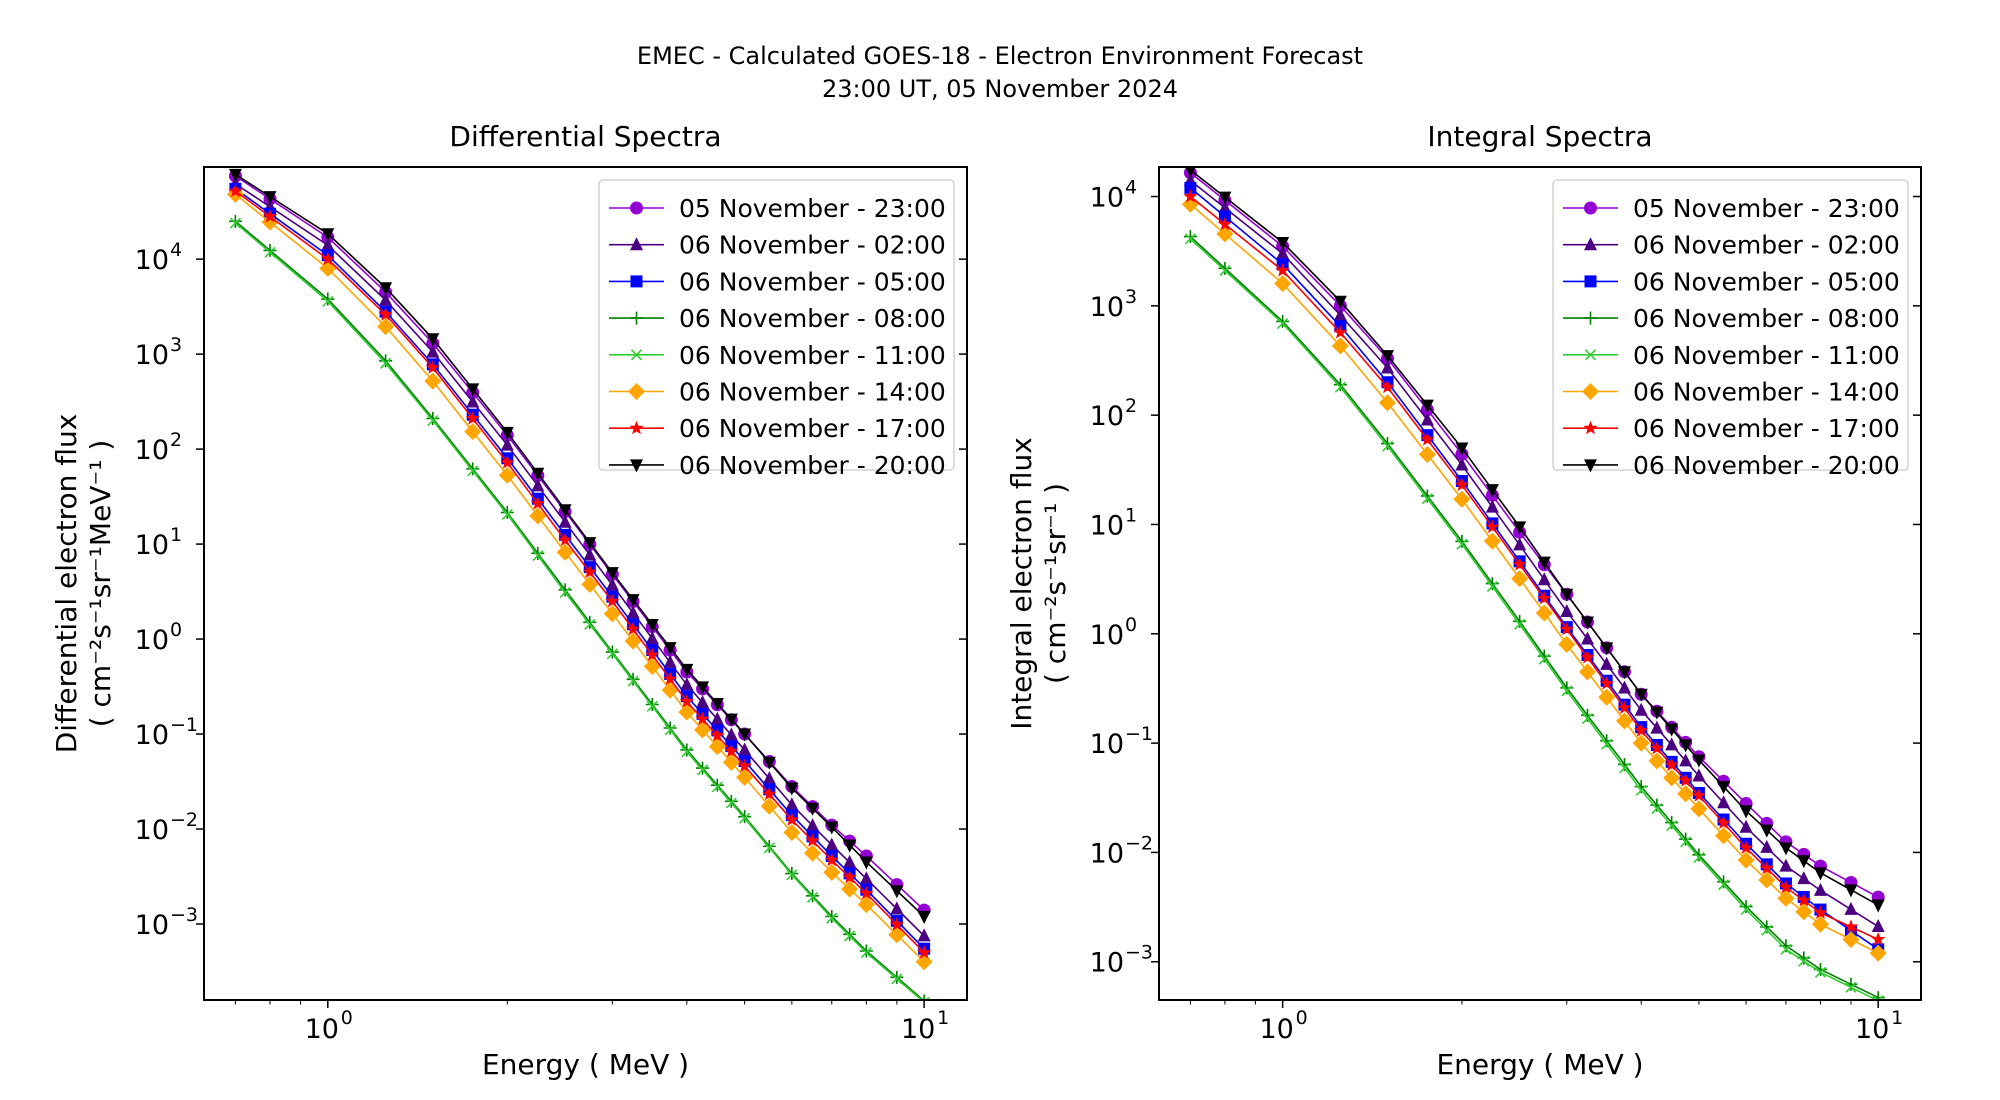  Describe the element at coordinates (777, 465) in the screenshot. I see `legend-item-06-november-20-00: 06 November - 20:00` at that location.